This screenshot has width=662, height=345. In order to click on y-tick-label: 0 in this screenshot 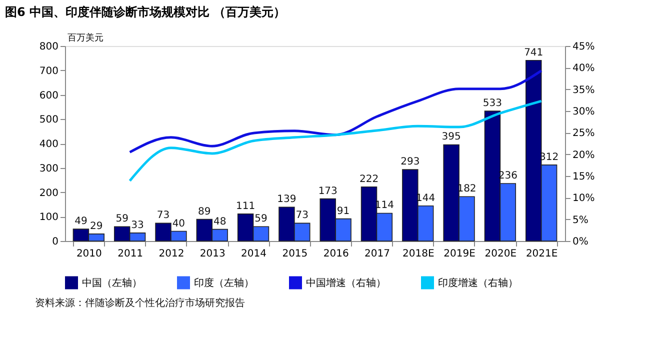, I will do `click(55, 242)`.